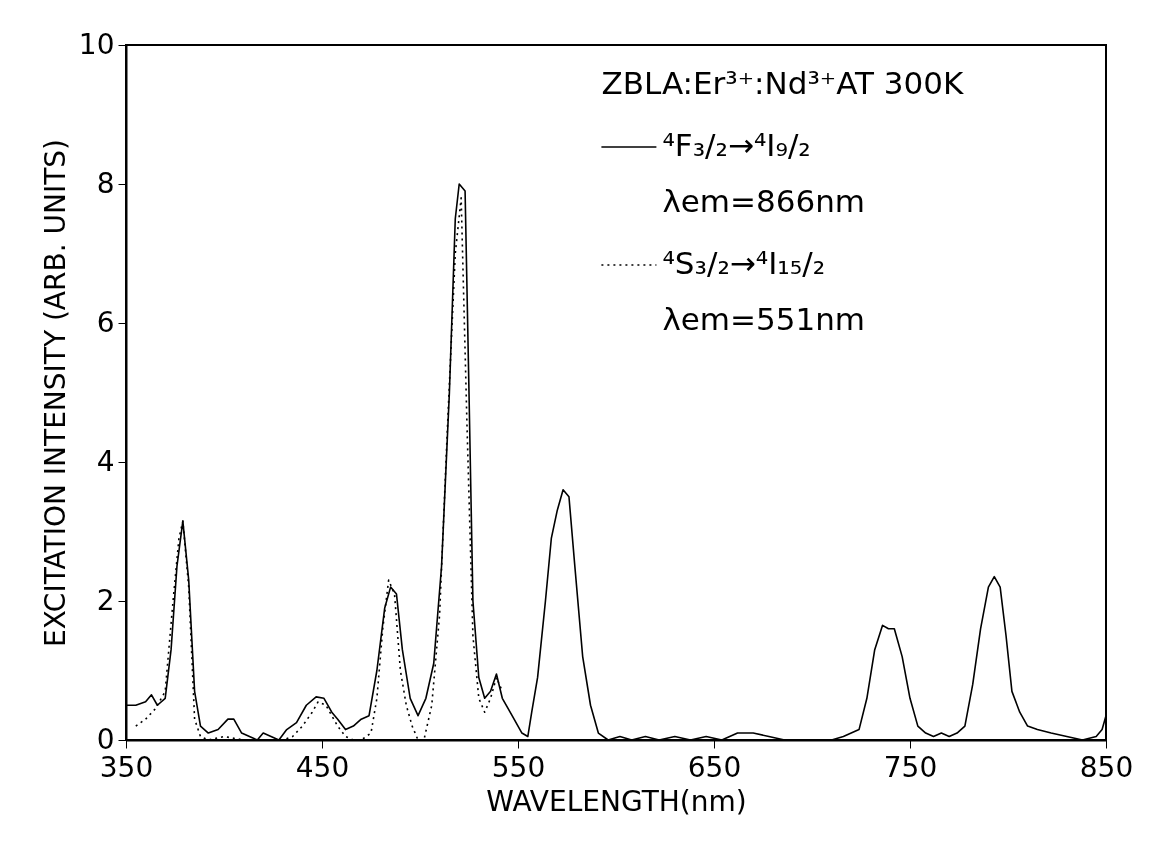 Image resolution: width=1151 pixels, height=865 pixels. Describe the element at coordinates (105, 183) in the screenshot. I see `y-tick-label: 8` at that location.